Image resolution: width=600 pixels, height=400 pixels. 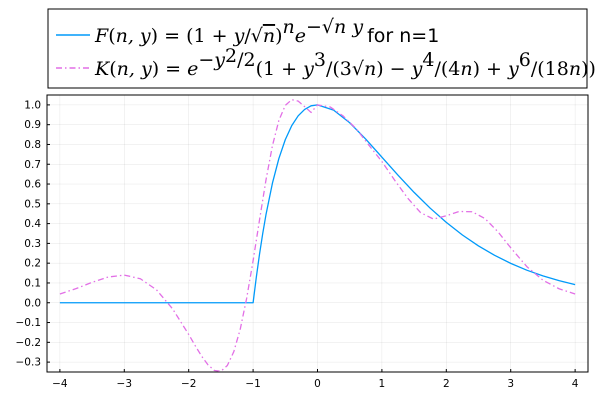 I want to click on legend-label-f: F(n, y) = (1 + y/√n)ne−√n y for n=1, so click(x=266, y=31).